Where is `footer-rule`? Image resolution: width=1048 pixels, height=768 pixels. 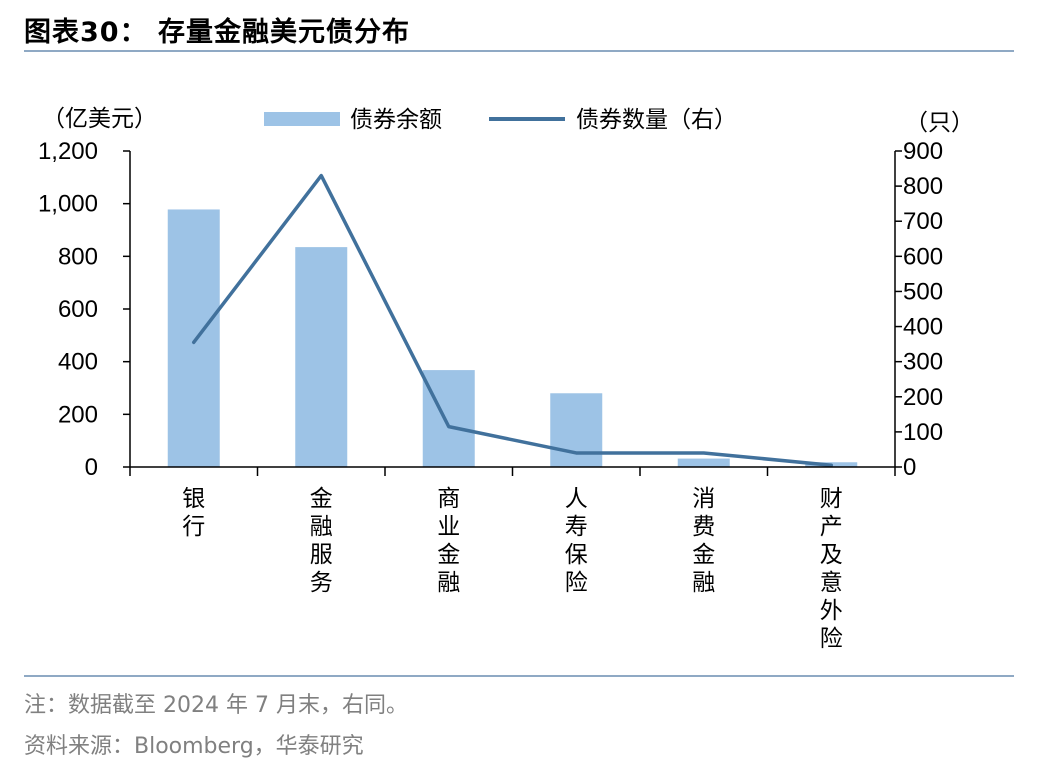 footer-rule is located at coordinates (519, 676).